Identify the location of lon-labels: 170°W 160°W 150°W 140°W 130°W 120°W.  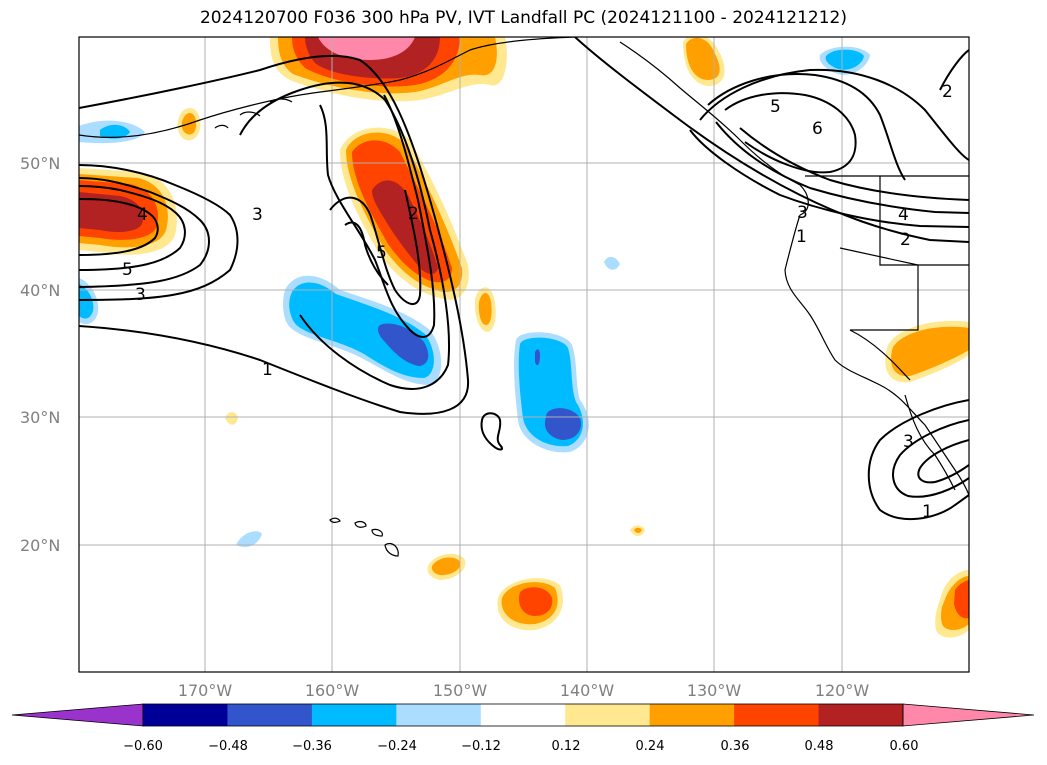
(524, 690).